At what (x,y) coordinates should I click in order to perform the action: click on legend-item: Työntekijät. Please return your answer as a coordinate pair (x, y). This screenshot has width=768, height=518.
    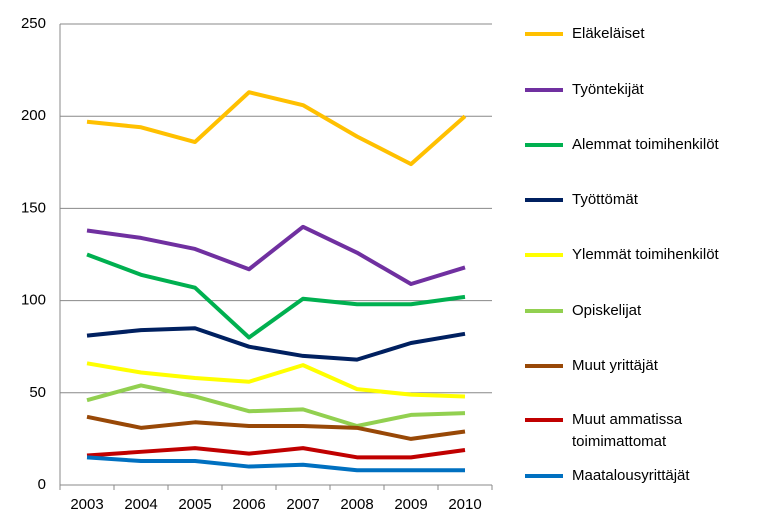
    Looking at the image, I should click on (638, 90).